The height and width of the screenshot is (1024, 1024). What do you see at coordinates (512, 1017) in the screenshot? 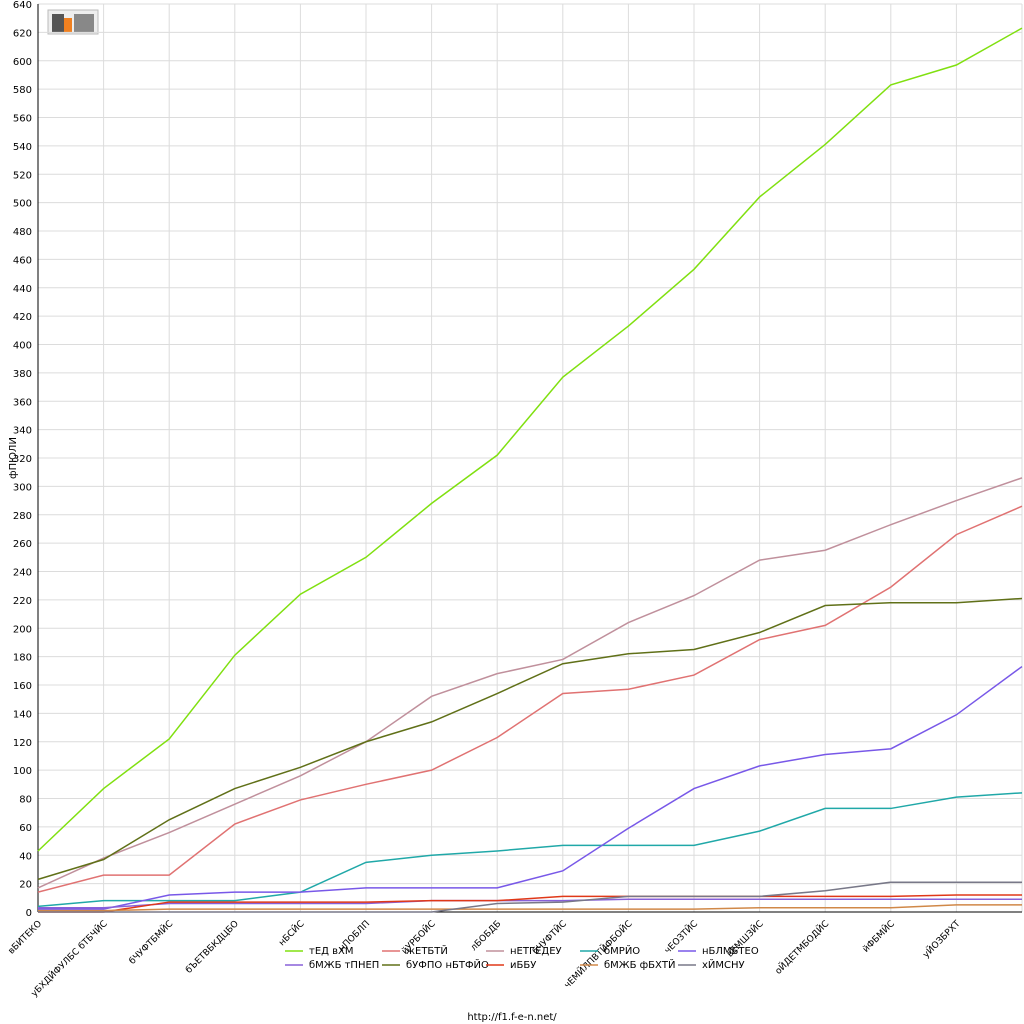
I see `footer: http://f1.f-e-n.net/` at bounding box center [512, 1017].